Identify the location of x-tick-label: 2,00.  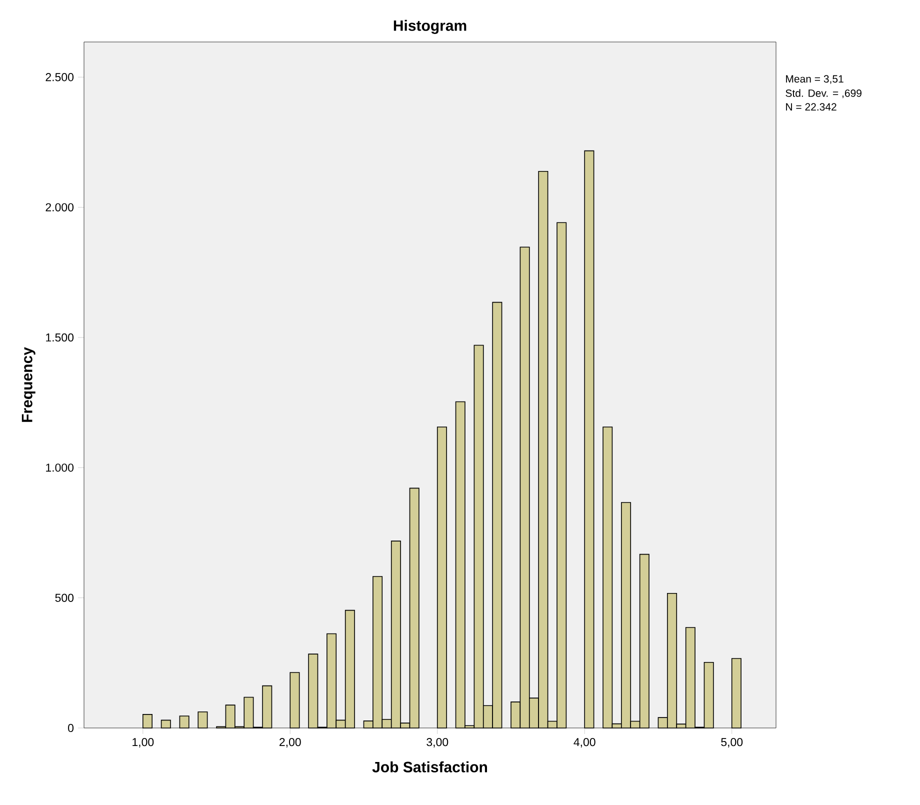
(290, 743).